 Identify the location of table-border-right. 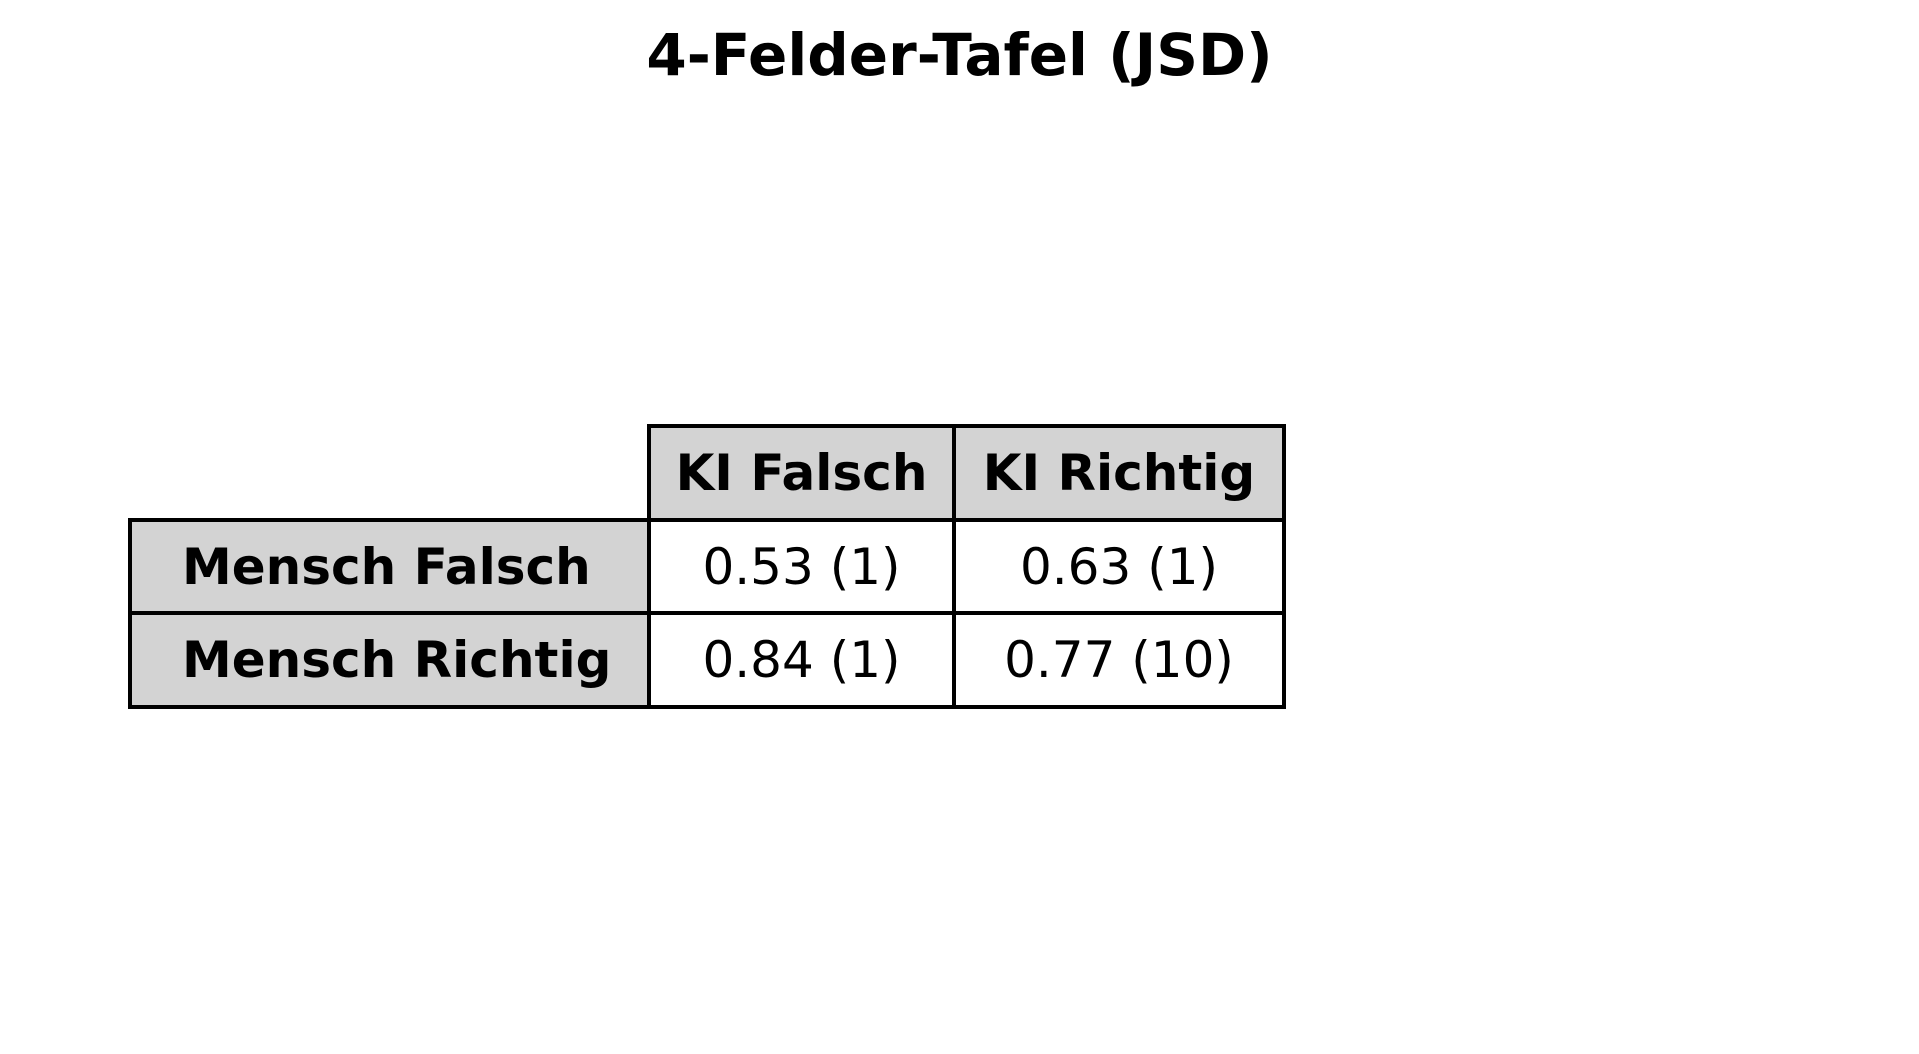
(1284, 566).